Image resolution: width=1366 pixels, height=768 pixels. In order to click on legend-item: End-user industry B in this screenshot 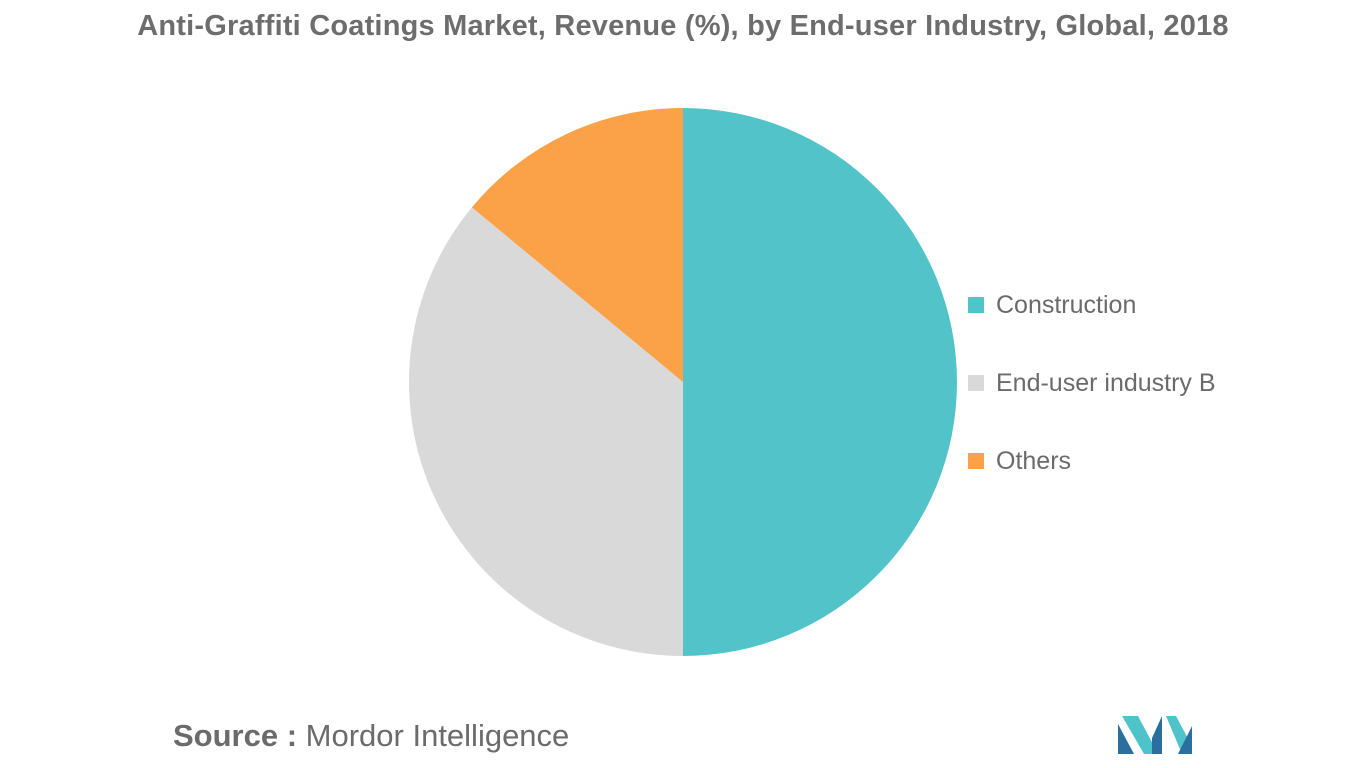, I will do `click(1092, 383)`.